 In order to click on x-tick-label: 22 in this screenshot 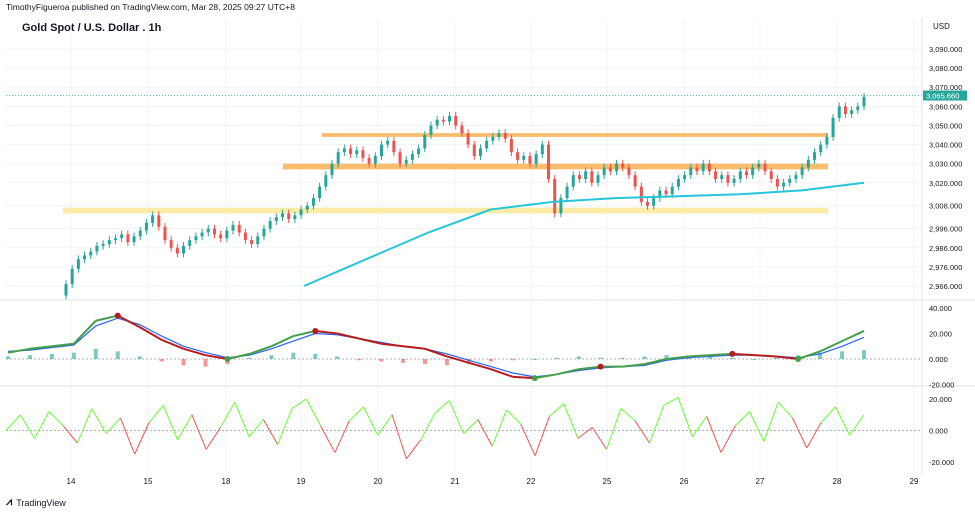, I will do `click(531, 481)`.